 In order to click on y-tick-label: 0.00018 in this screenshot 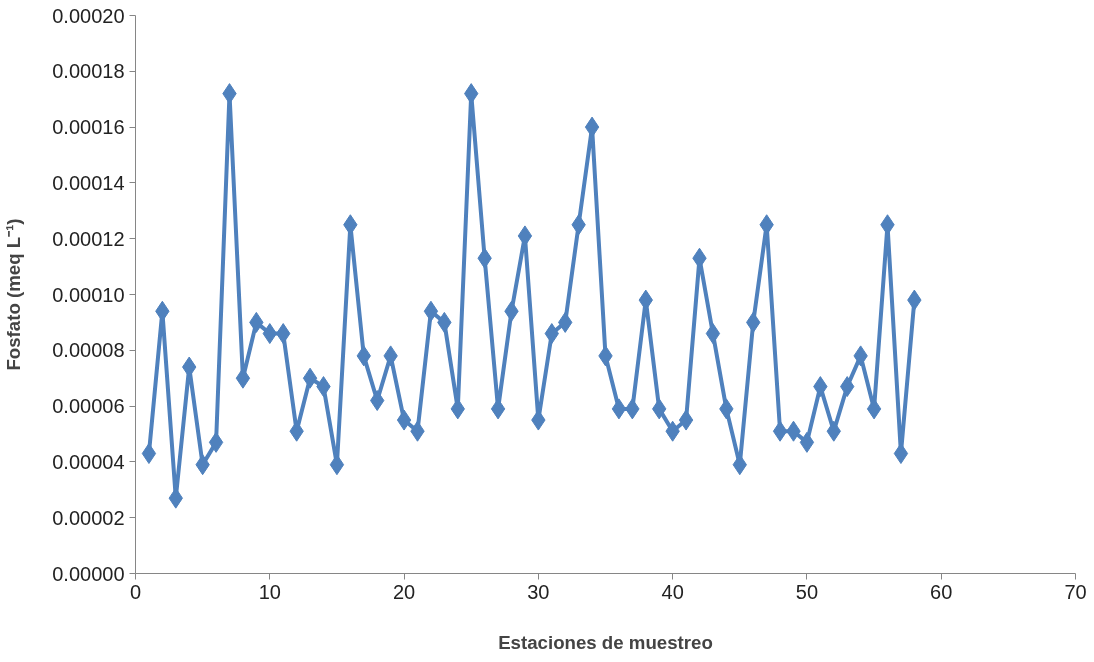, I will do `click(88, 71)`.